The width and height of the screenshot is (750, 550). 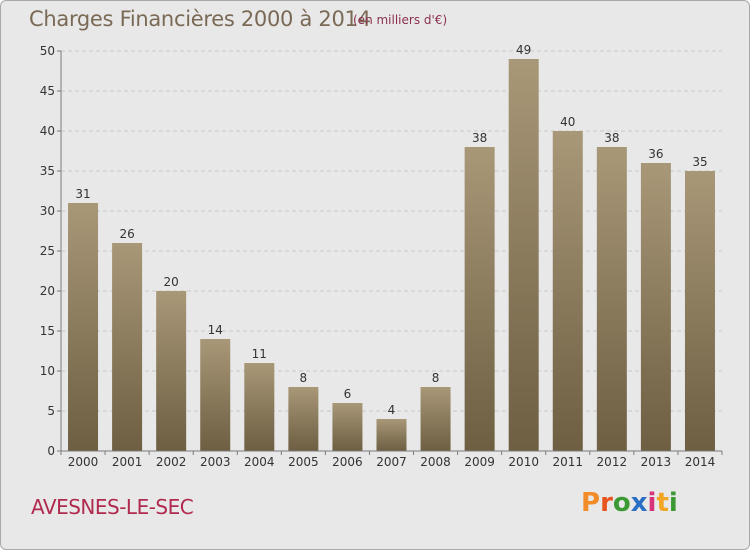 I want to click on place-name: AVESNES-LE-SEC, so click(x=112, y=507).